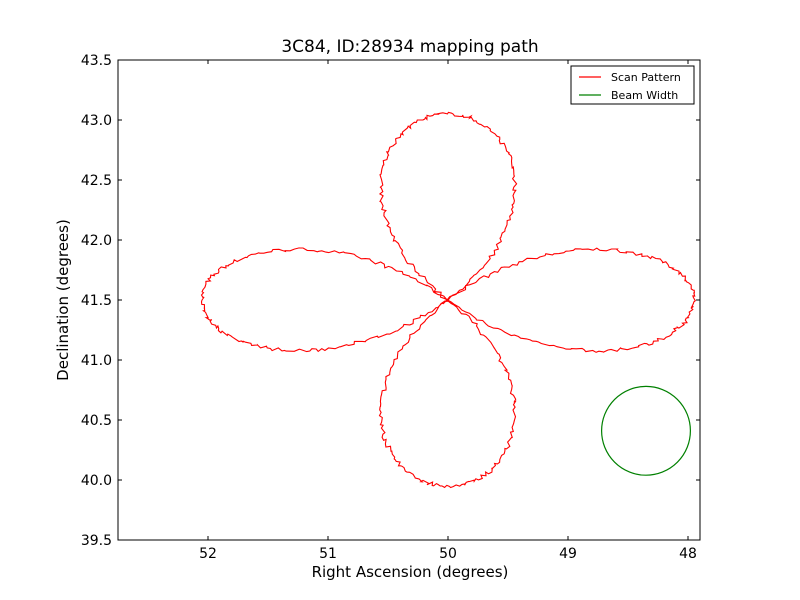 Image resolution: width=800 pixels, height=600 pixels. What do you see at coordinates (96, 481) in the screenshot?
I see `y-tick-label: 40.0` at bounding box center [96, 481].